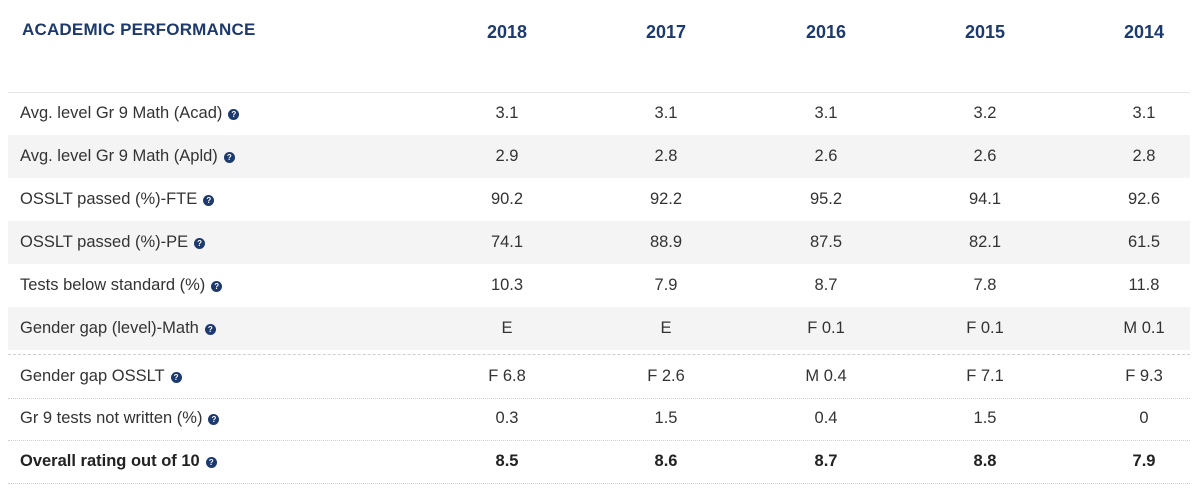 Image resolution: width=1196 pixels, height=493 pixels. What do you see at coordinates (1144, 376) in the screenshot?
I see `cell-2014: F 9.3` at bounding box center [1144, 376].